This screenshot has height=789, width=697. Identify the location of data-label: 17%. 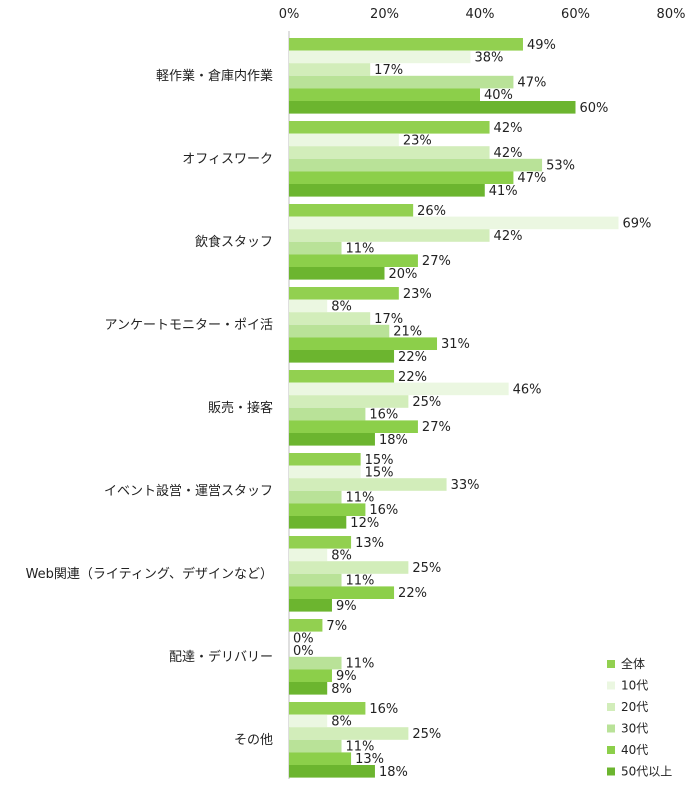
(388, 70).